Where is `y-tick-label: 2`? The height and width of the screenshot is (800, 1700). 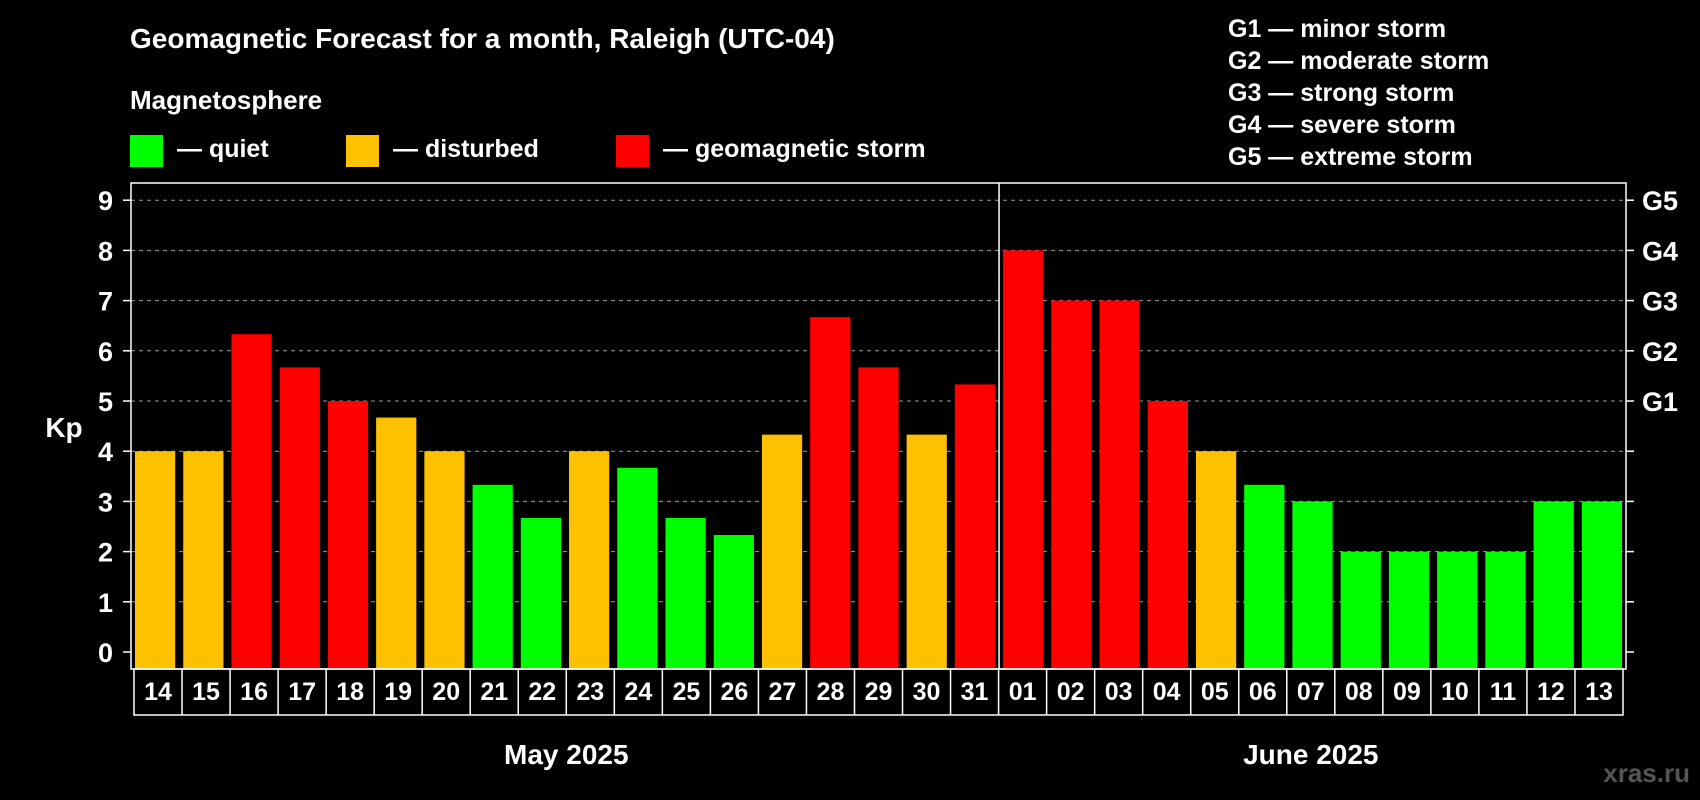 y-tick-label: 2 is located at coordinates (105, 553).